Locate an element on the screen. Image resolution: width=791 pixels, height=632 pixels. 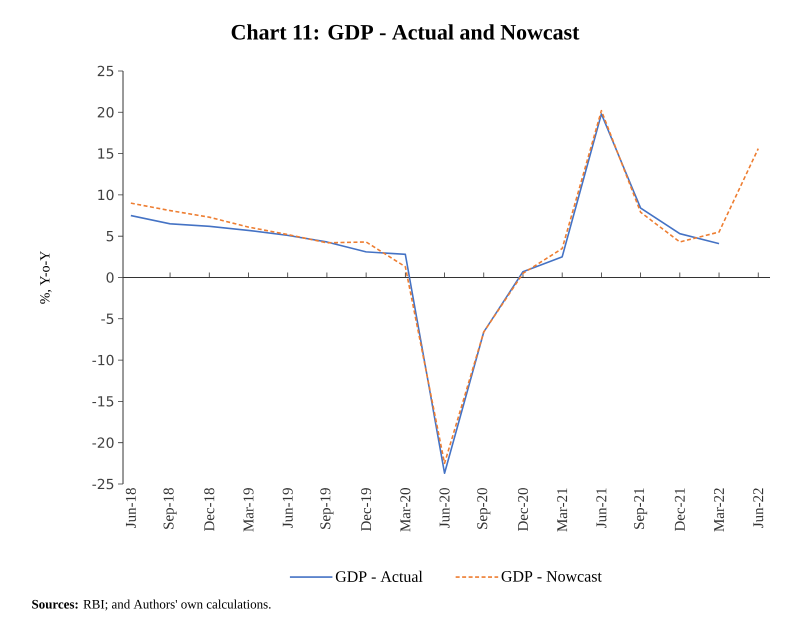
x-tick-label: Sep-18 is located at coordinates (170, 508).